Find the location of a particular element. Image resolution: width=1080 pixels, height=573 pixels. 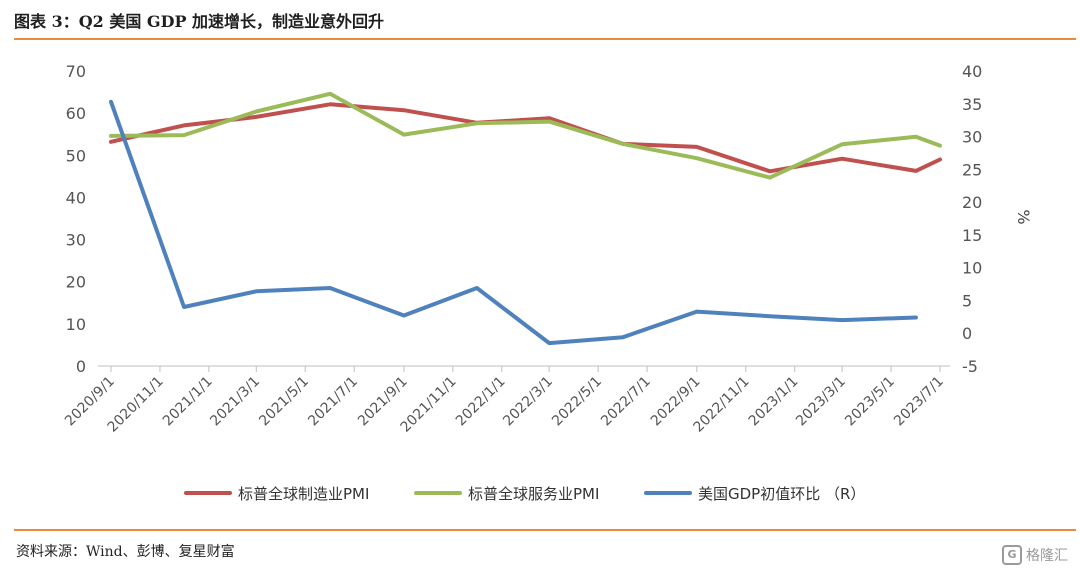

right-axis-unit-label: % is located at coordinates (1023, 216).